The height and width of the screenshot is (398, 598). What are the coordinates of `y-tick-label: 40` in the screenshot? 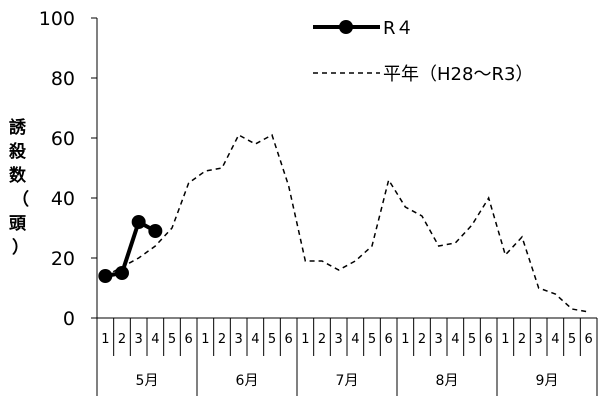 It's located at (63, 199).